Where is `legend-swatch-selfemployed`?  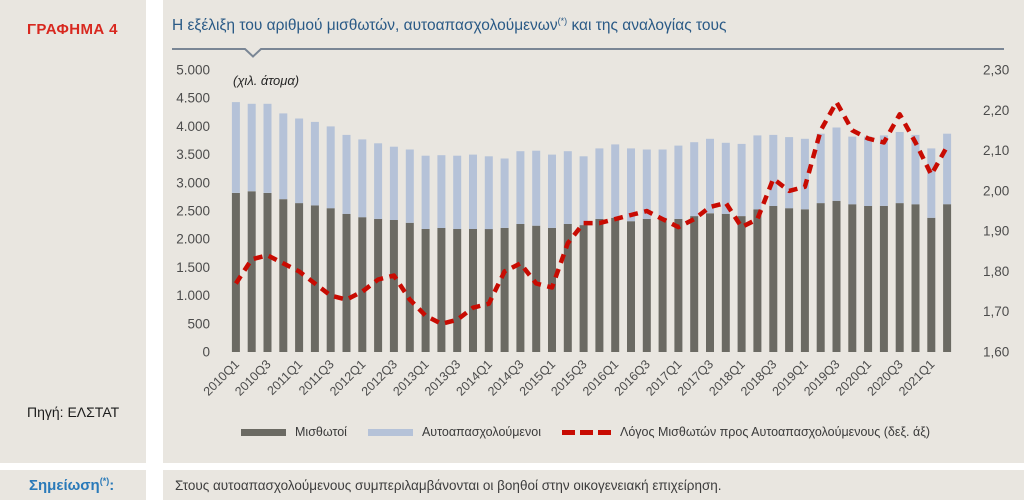
legend-swatch-selfemployed is located at coordinates (390, 432).